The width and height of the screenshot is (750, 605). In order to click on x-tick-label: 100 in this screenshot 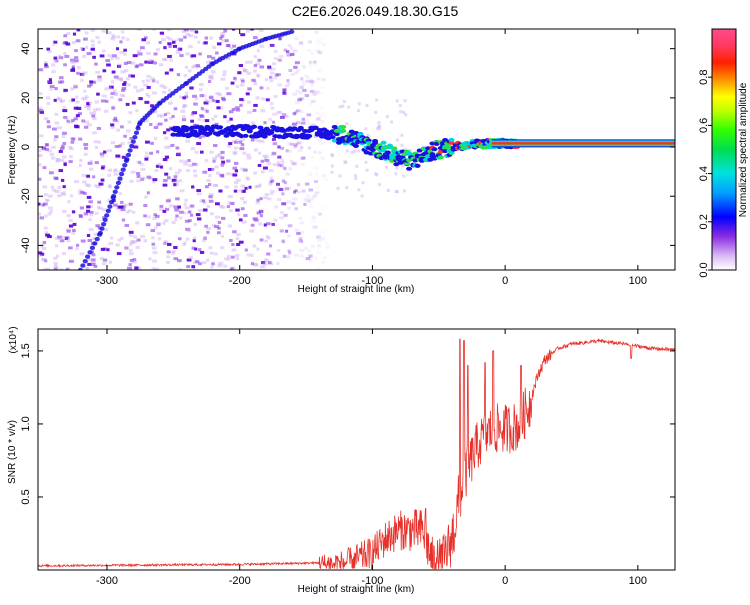, I will do `click(638, 581)`.